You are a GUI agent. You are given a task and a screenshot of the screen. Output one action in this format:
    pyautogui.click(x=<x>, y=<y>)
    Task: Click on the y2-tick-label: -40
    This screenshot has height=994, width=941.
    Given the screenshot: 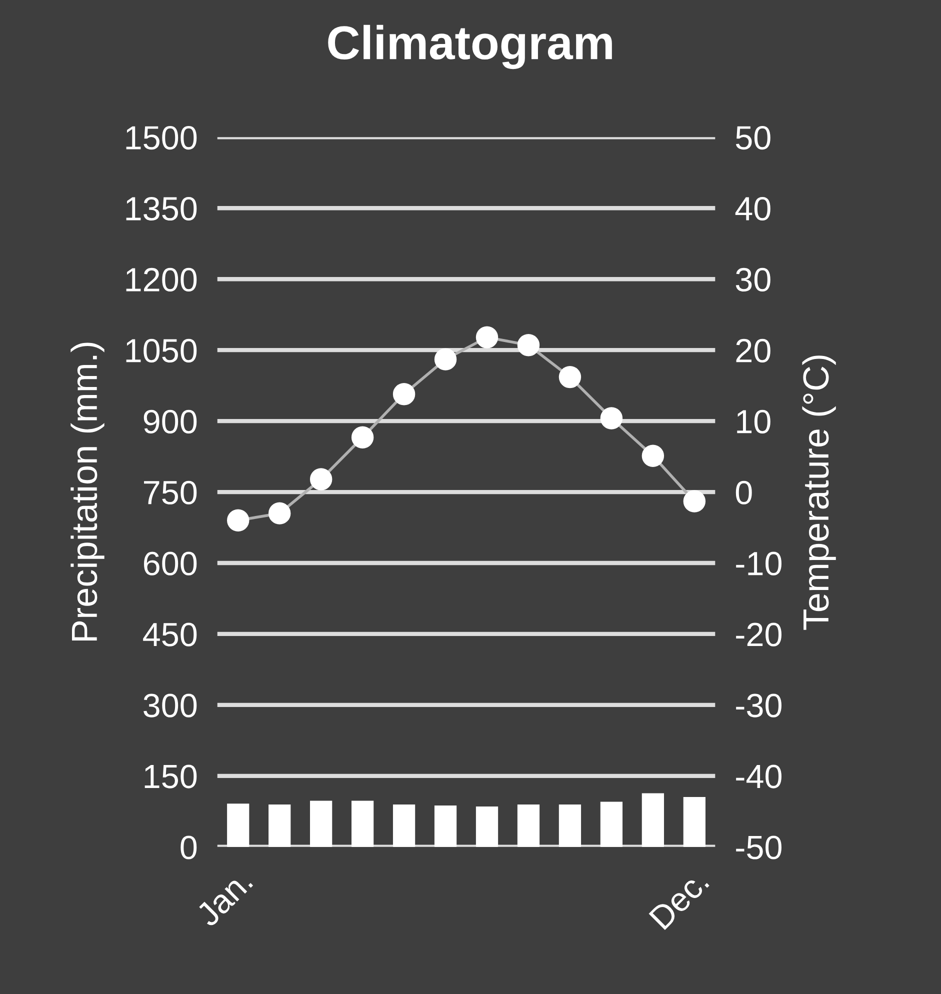 What is the action you would take?
    pyautogui.click(x=759, y=776)
    